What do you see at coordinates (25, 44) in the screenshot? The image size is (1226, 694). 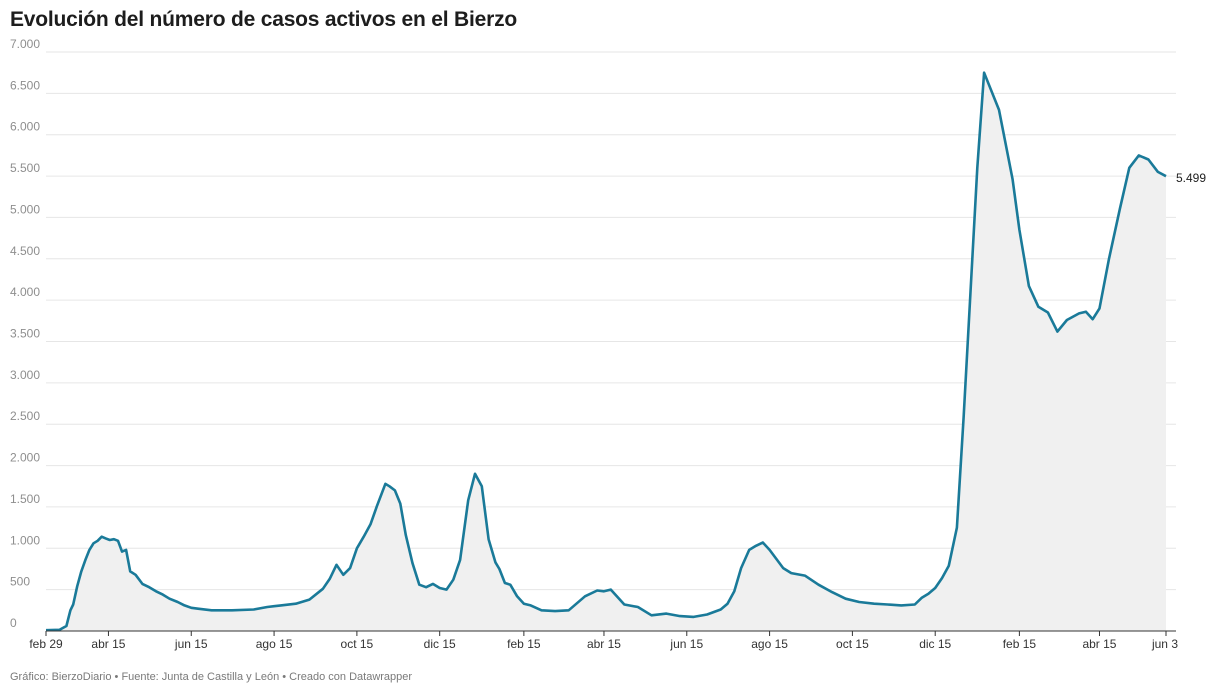 I see `y-tick-label: 7.000` at bounding box center [25, 44].